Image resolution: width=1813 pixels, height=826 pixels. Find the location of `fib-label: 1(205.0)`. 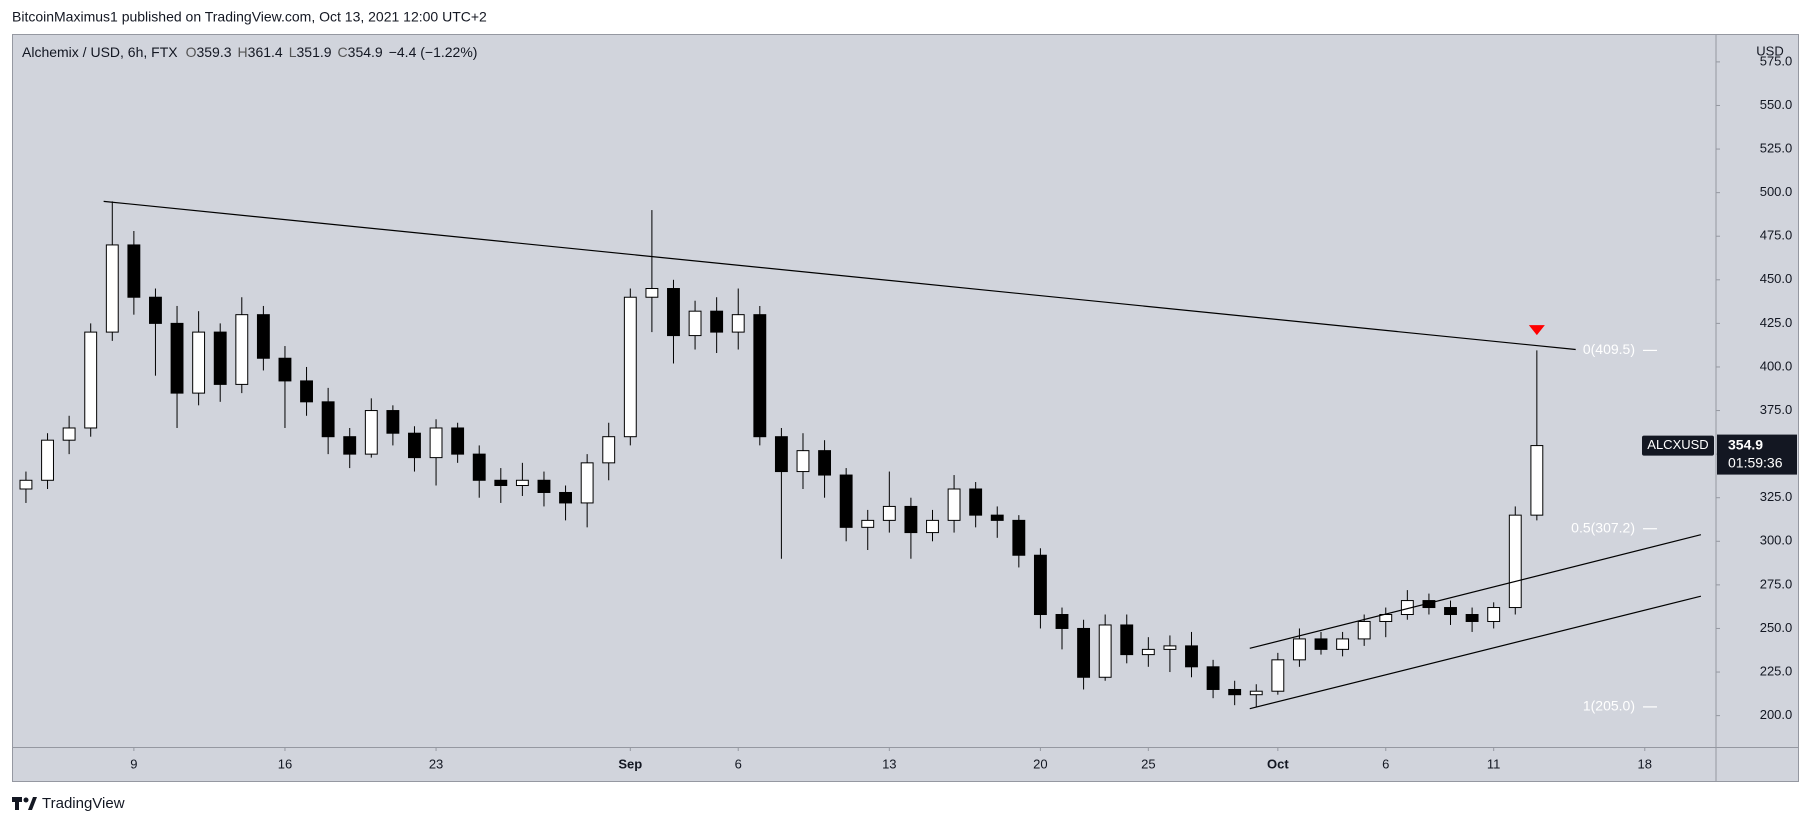

fib-label: 1(205.0) is located at coordinates (1609, 706).